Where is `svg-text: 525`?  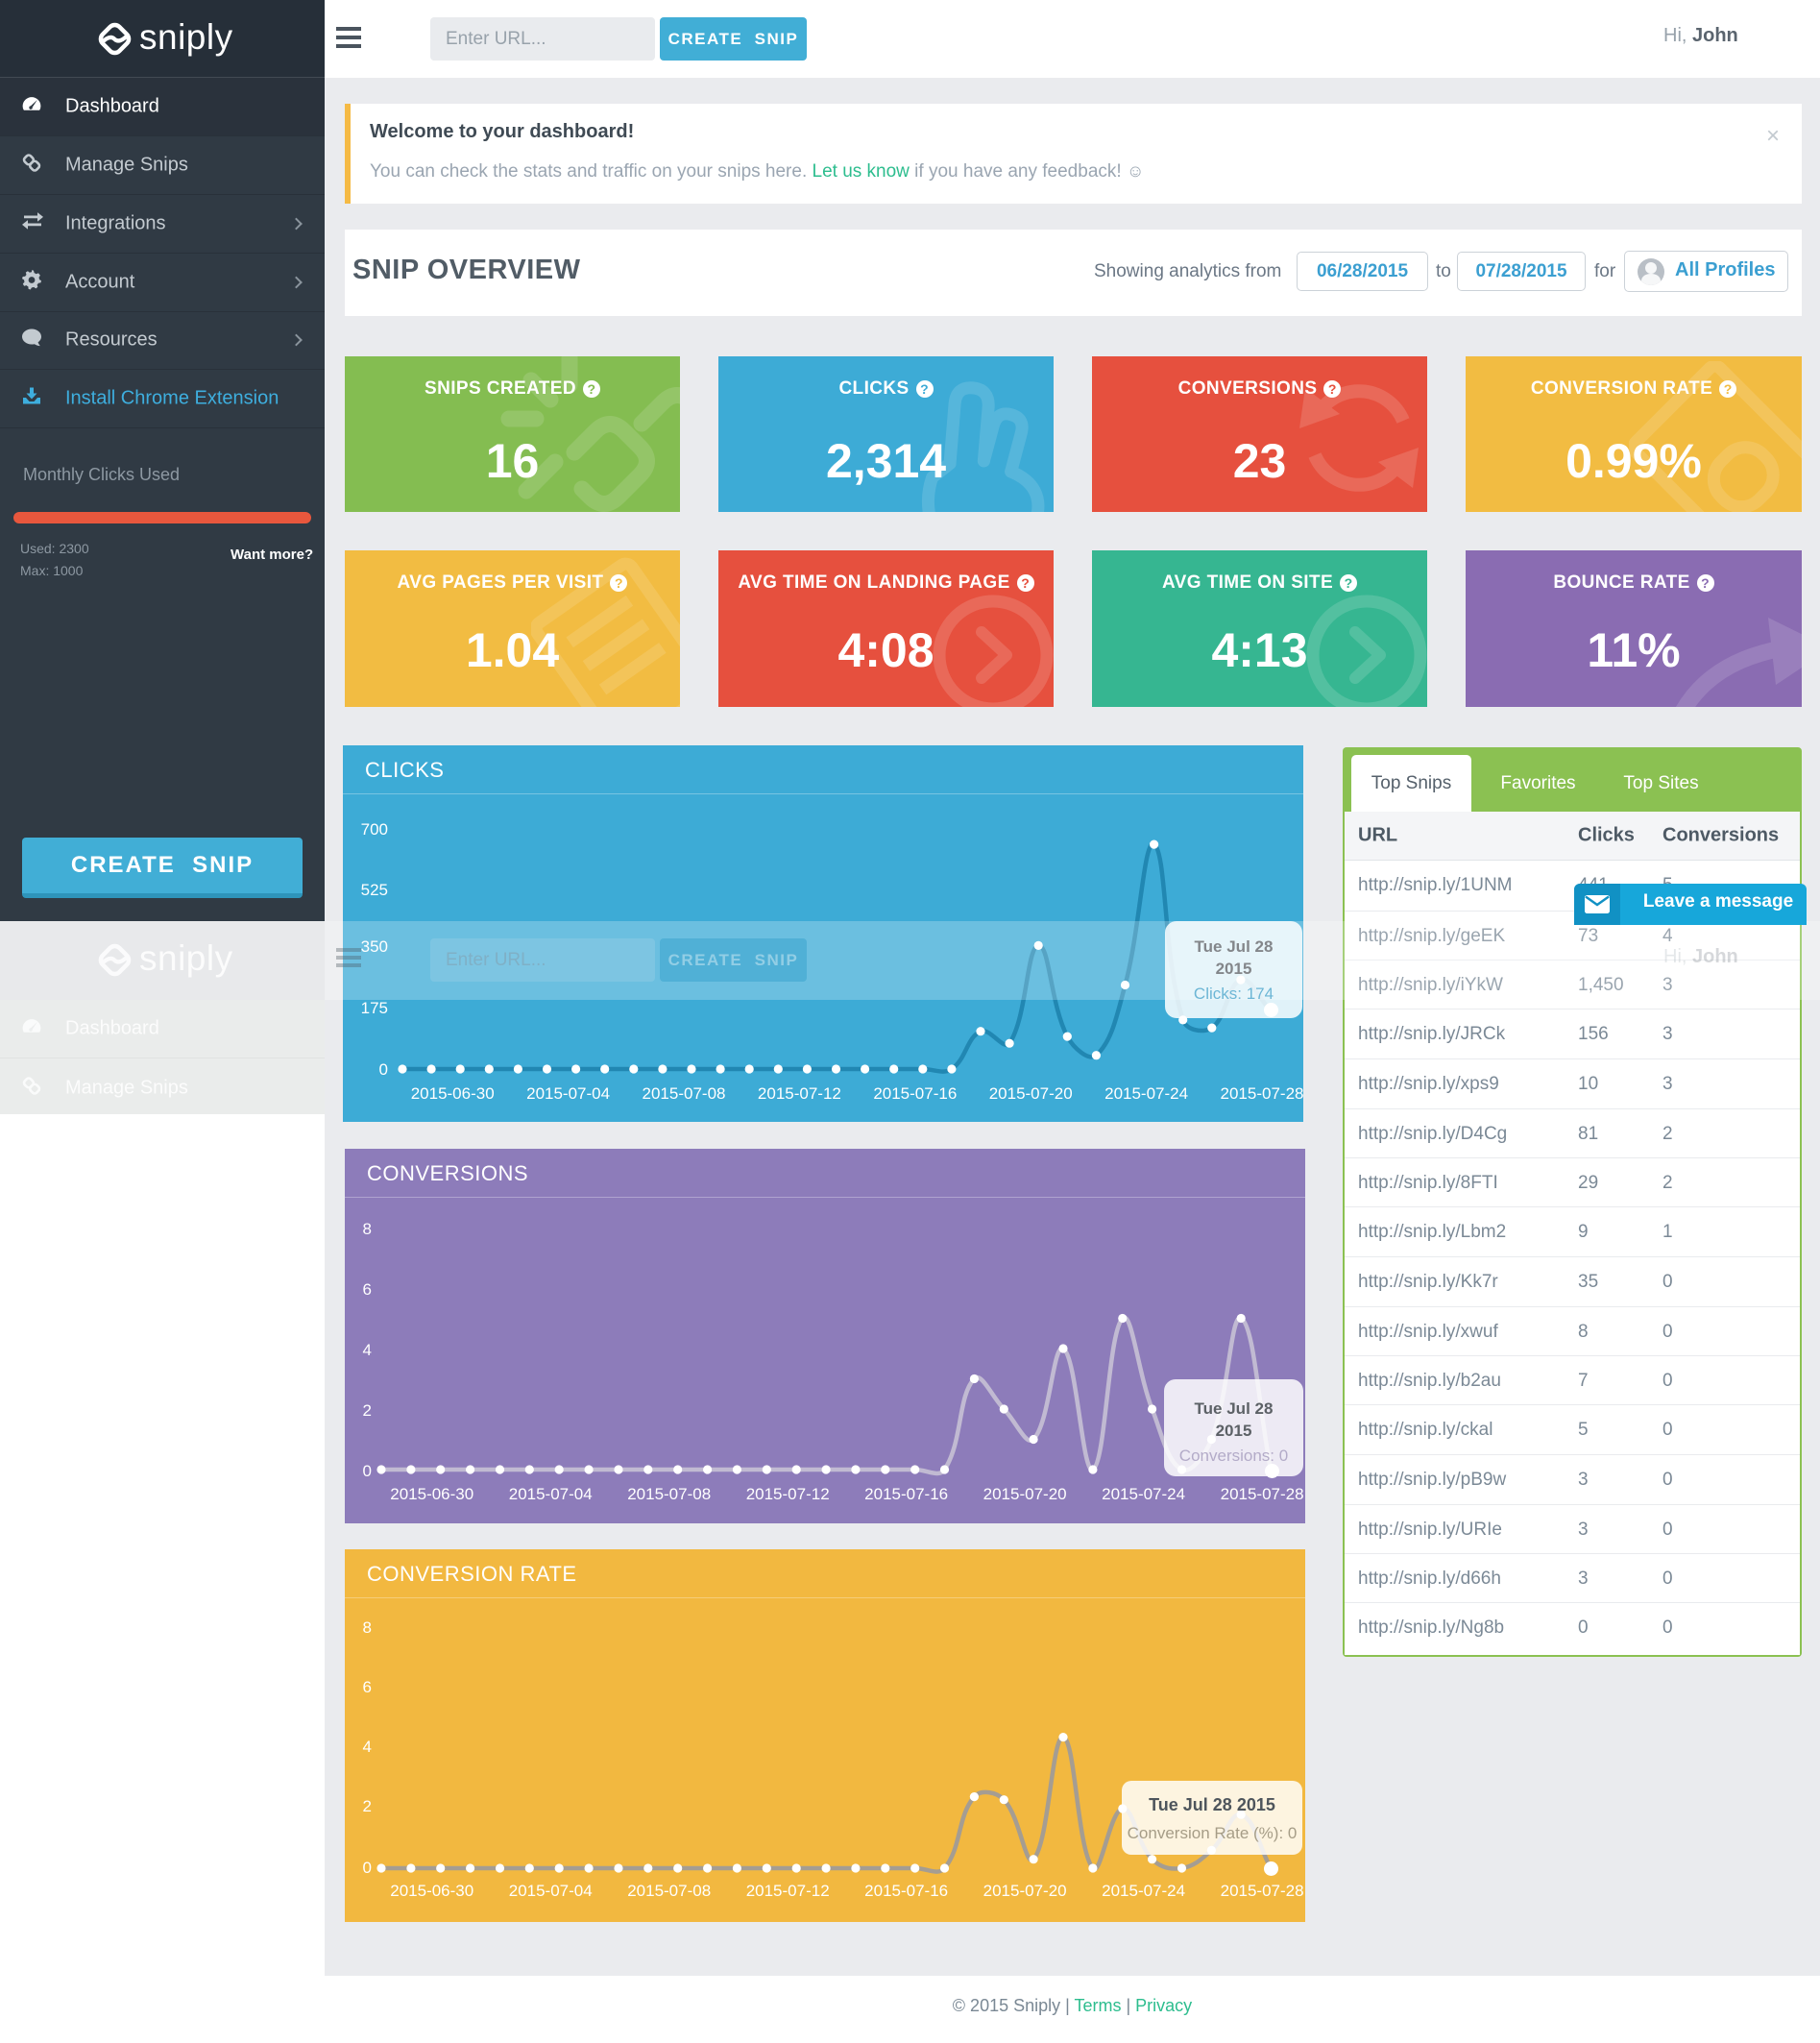 svg-text: 525 is located at coordinates (374, 890).